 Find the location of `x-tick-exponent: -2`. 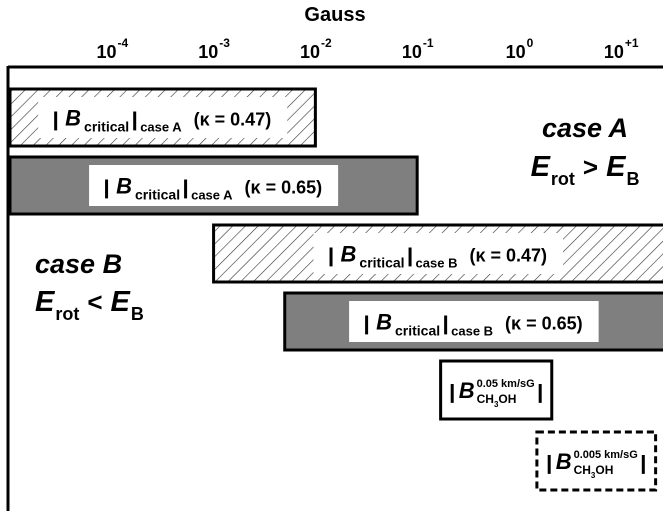

x-tick-exponent: -2 is located at coordinates (326, 43).